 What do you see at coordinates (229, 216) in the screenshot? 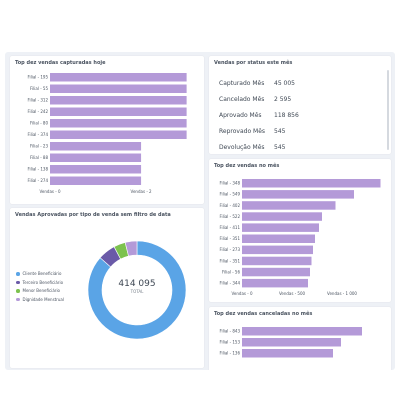
I see `bar-label: Filial - 522` at bounding box center [229, 216].